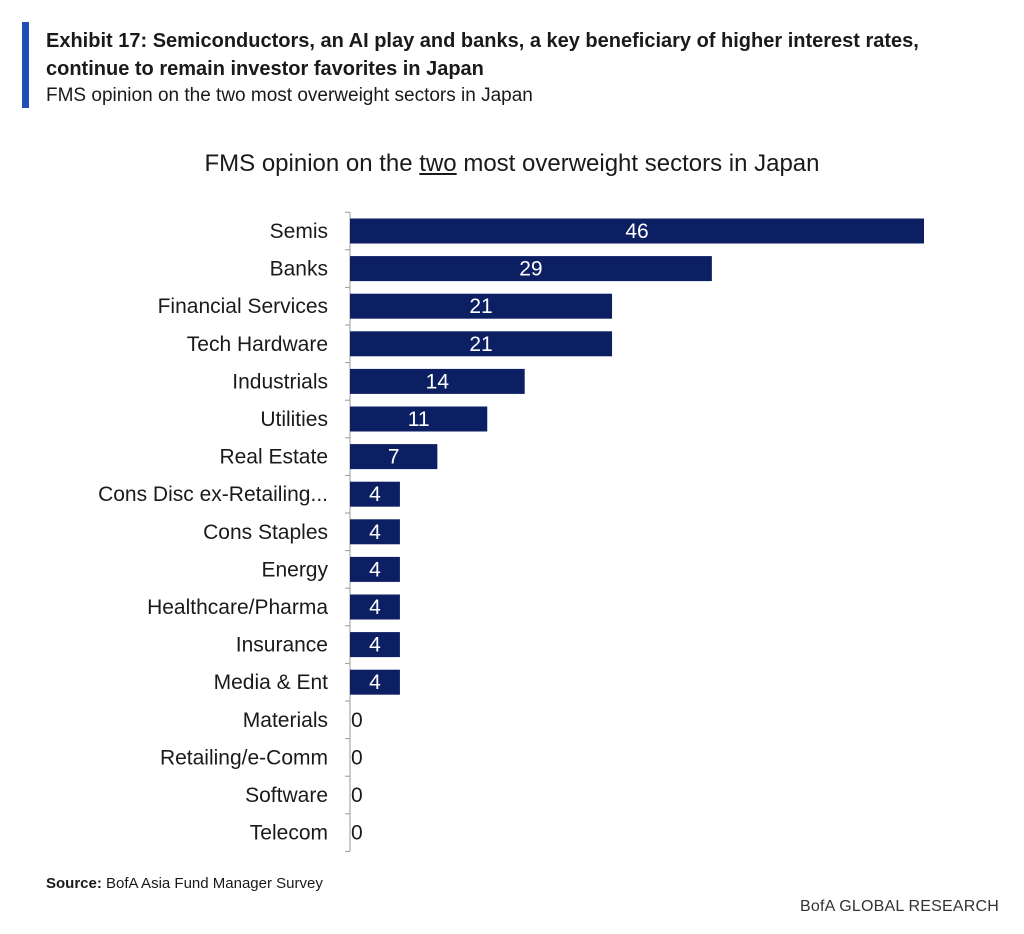  I want to click on category-label: Real Estate, so click(273, 457).